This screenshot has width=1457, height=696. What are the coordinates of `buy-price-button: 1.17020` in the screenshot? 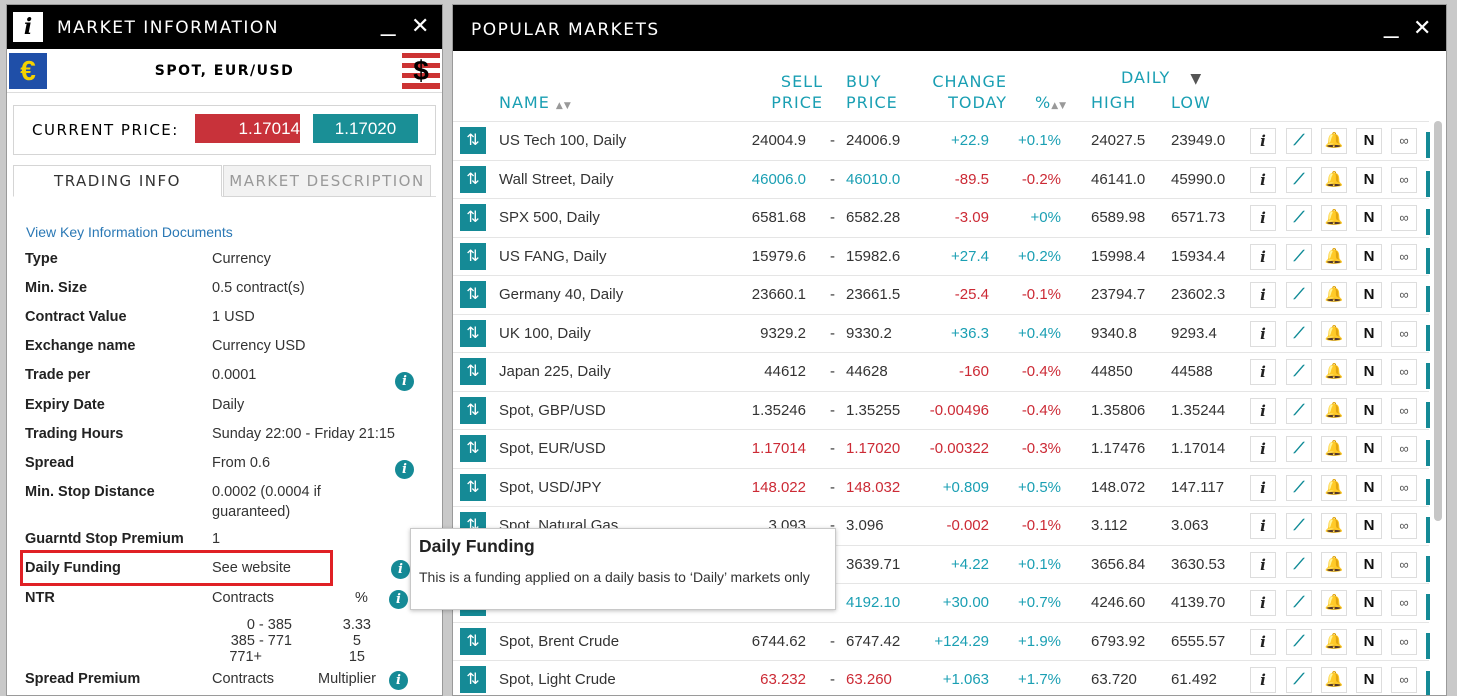 It's located at (365, 128).